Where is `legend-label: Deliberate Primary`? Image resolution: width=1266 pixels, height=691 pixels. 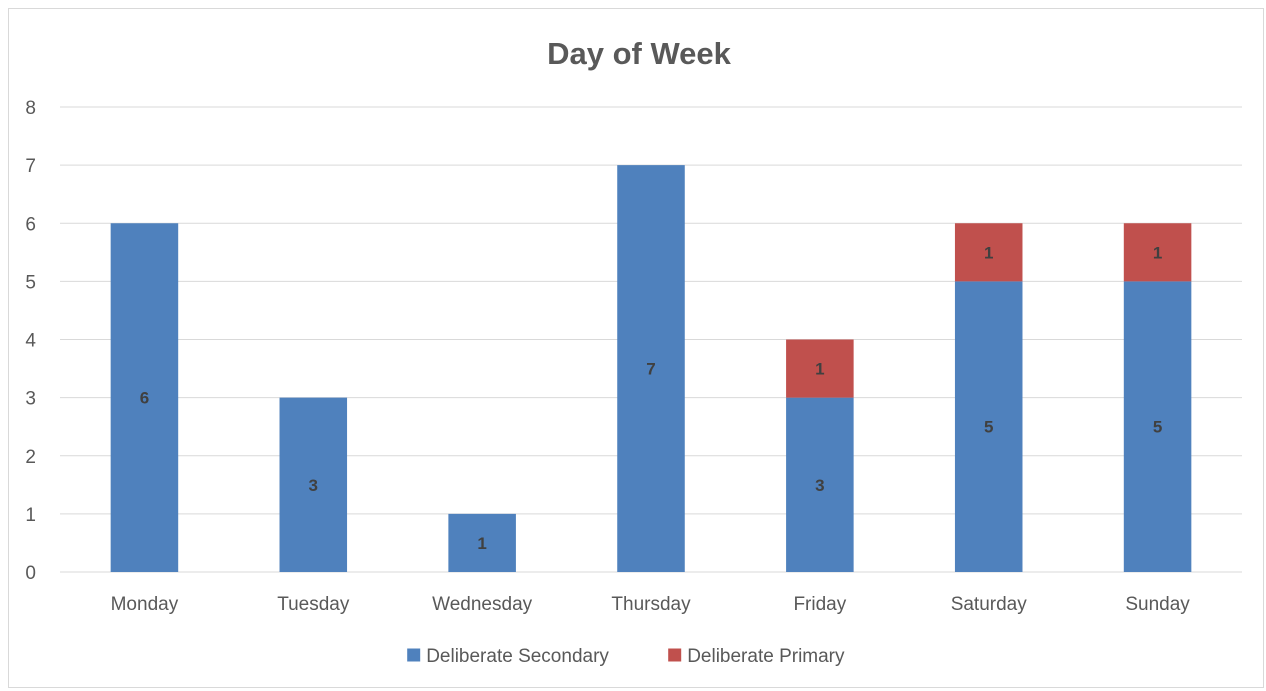 legend-label: Deliberate Primary is located at coordinates (766, 656).